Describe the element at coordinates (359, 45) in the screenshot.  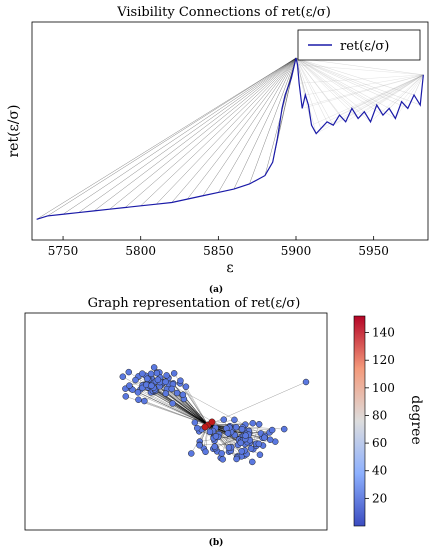
I see `legend: ret(ε/σ)` at that location.